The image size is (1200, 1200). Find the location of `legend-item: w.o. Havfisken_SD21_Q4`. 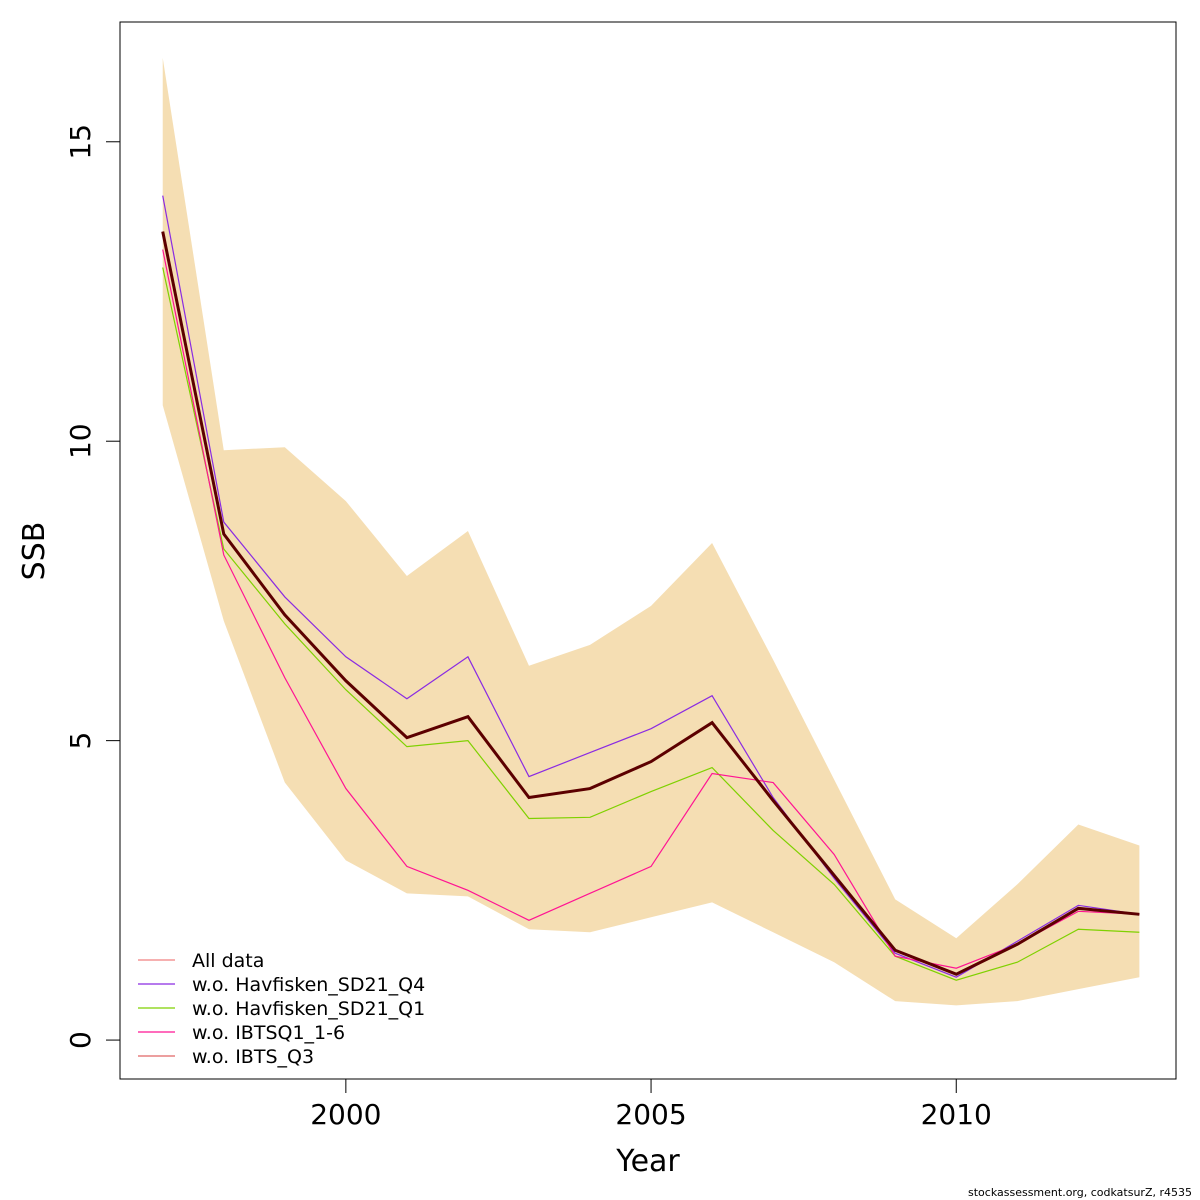

legend-item: w.o. Havfisken_SD21_Q4 is located at coordinates (281, 985).